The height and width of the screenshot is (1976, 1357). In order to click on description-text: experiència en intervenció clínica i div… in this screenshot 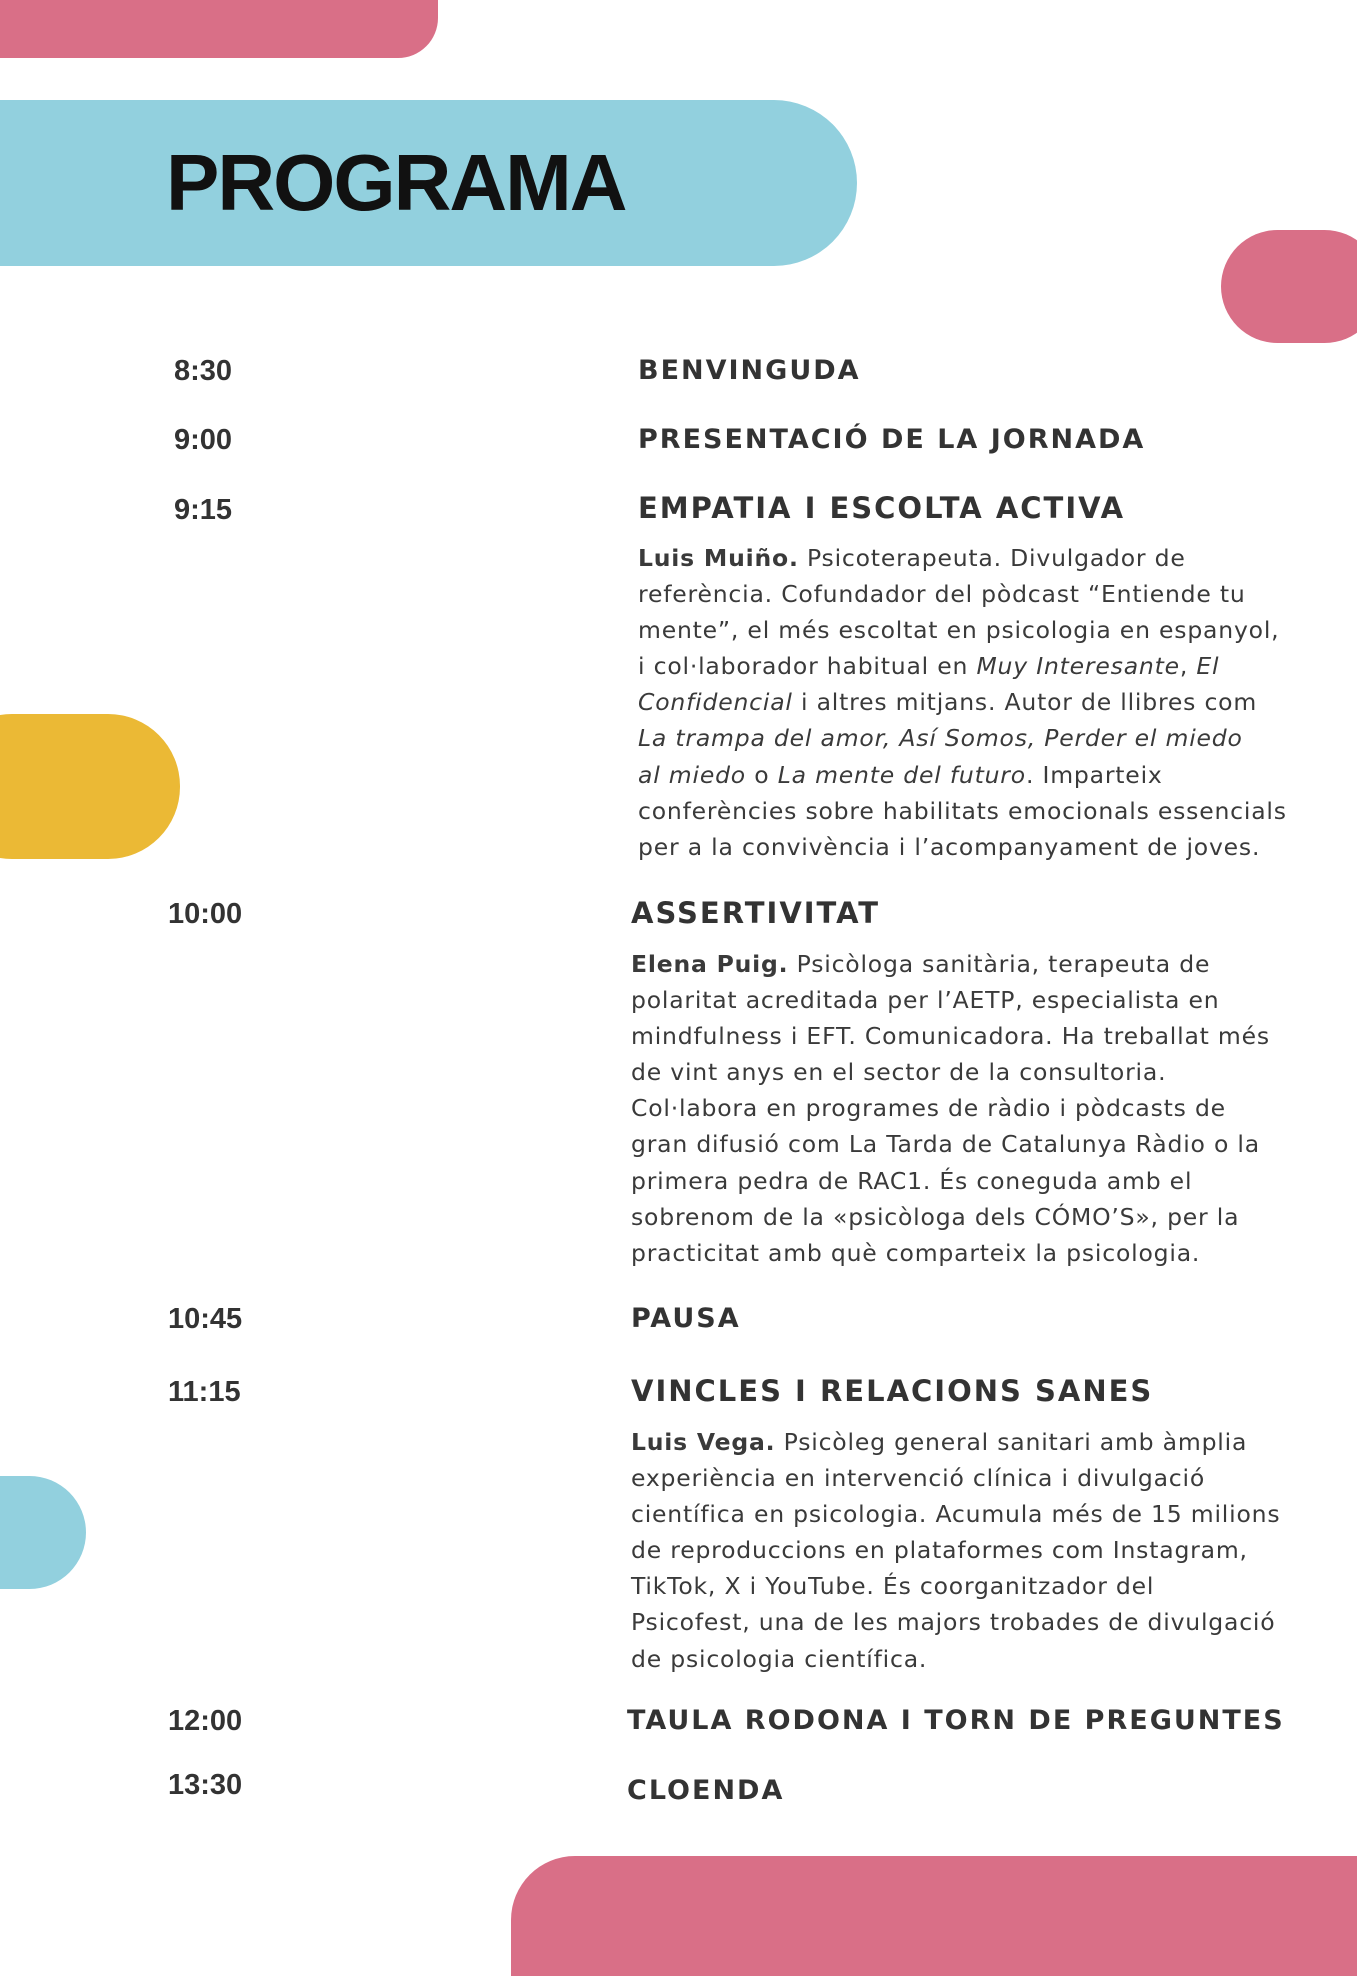, I will do `click(918, 1478)`.